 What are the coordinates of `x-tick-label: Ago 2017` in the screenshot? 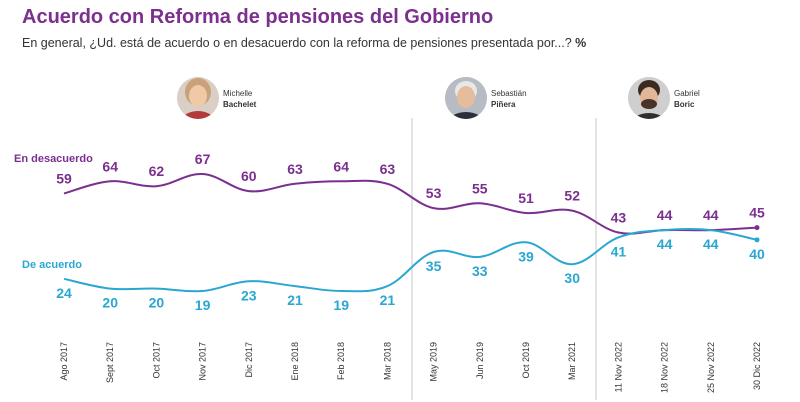 It's located at (64, 361).